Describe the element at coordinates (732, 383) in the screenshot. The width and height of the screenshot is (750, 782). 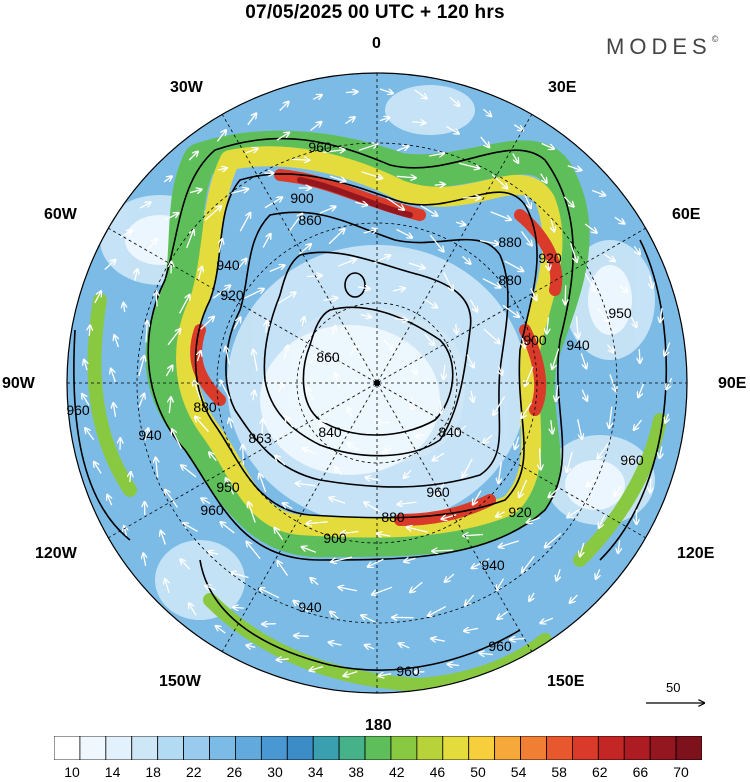
I see `lon-label-90e: 90E` at that location.